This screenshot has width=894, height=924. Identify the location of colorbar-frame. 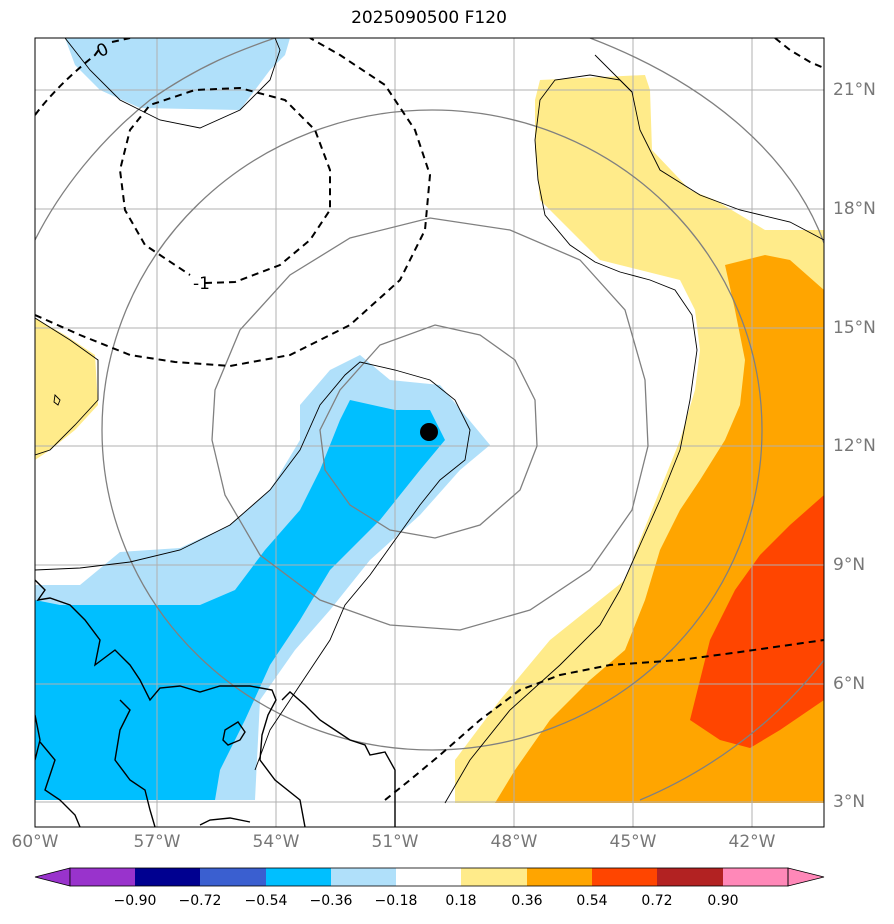
(429, 877).